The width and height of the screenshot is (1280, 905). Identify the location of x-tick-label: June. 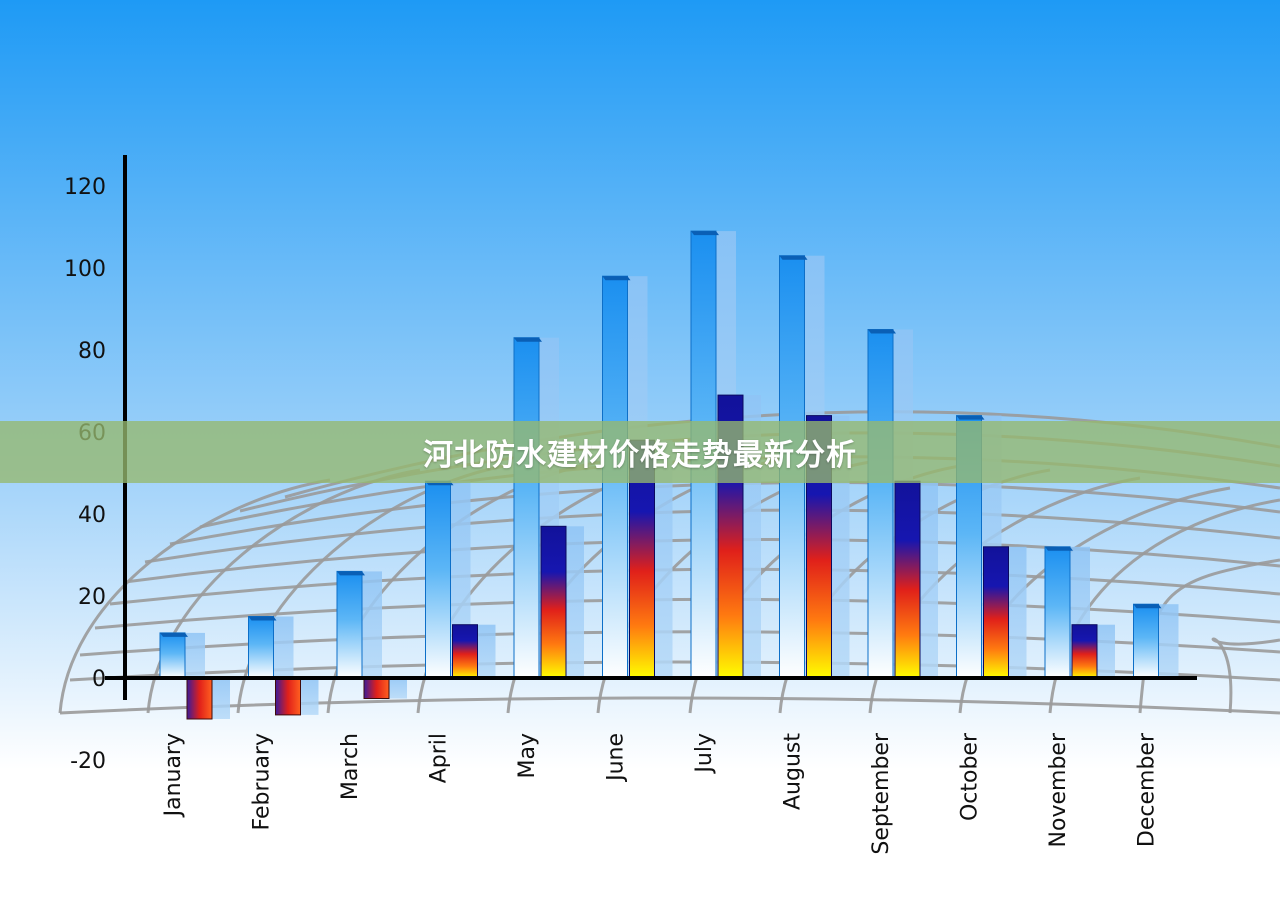
(616, 758).